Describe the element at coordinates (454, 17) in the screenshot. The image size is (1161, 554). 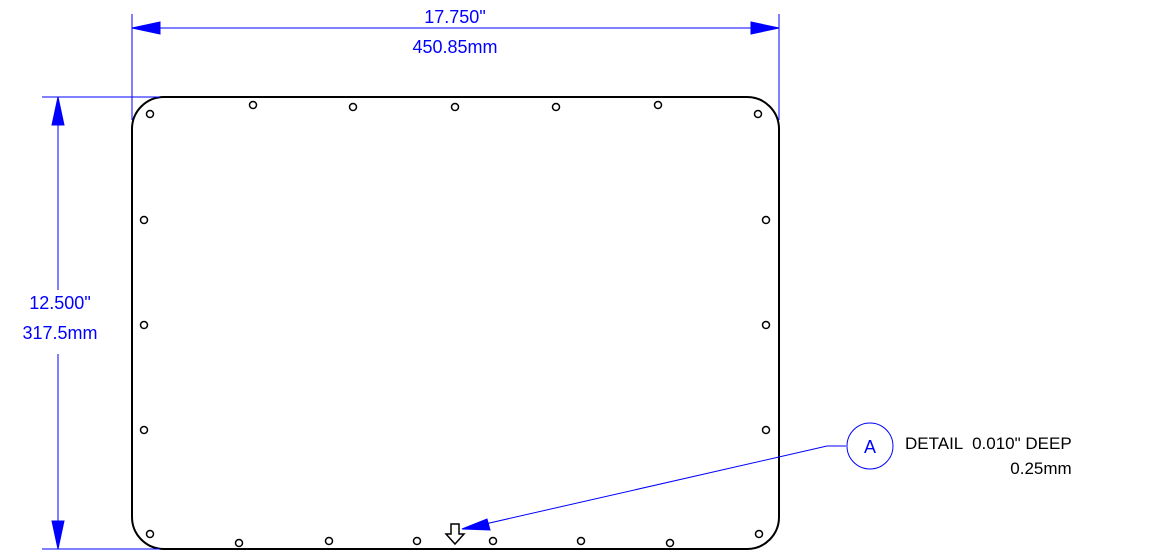
I see `width-dimension-inches: 17.750"` at that location.